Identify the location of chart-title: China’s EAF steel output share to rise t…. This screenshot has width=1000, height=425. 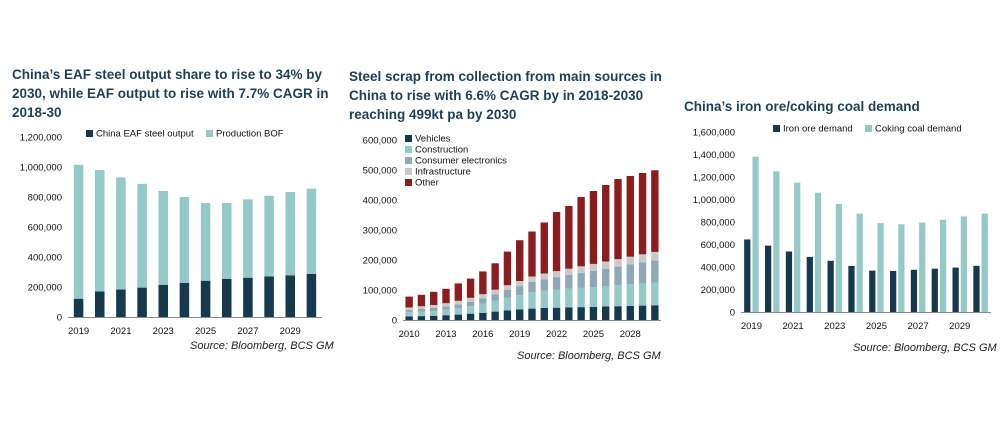
(170, 93).